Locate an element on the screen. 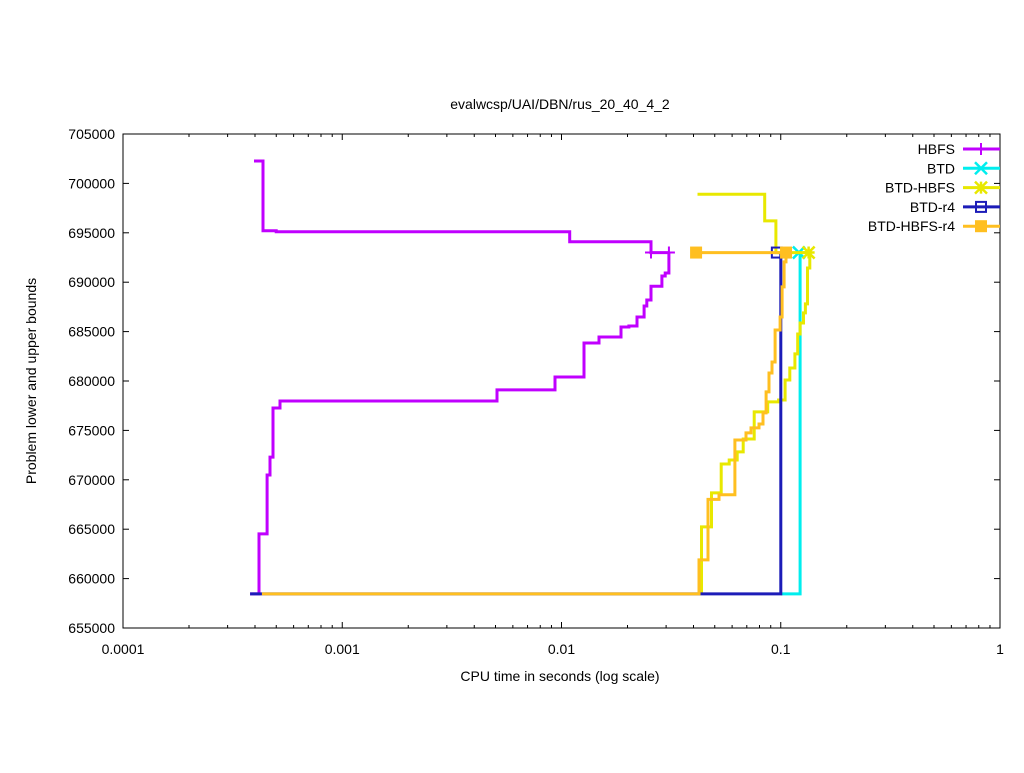  legend-label: HBFS is located at coordinates (936, 149).